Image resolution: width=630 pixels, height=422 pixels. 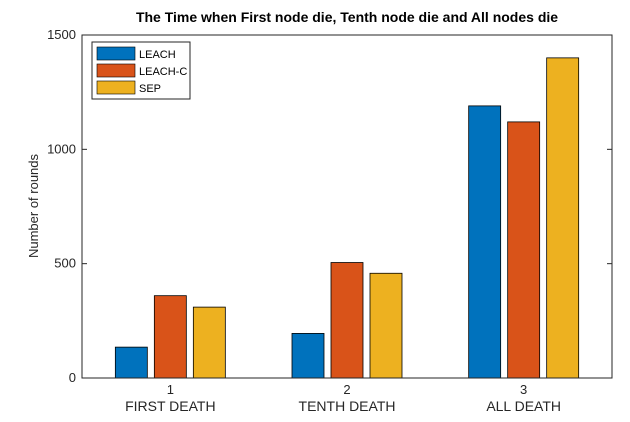 What do you see at coordinates (170, 389) in the screenshot?
I see `x-tick-label: 1` at bounding box center [170, 389].